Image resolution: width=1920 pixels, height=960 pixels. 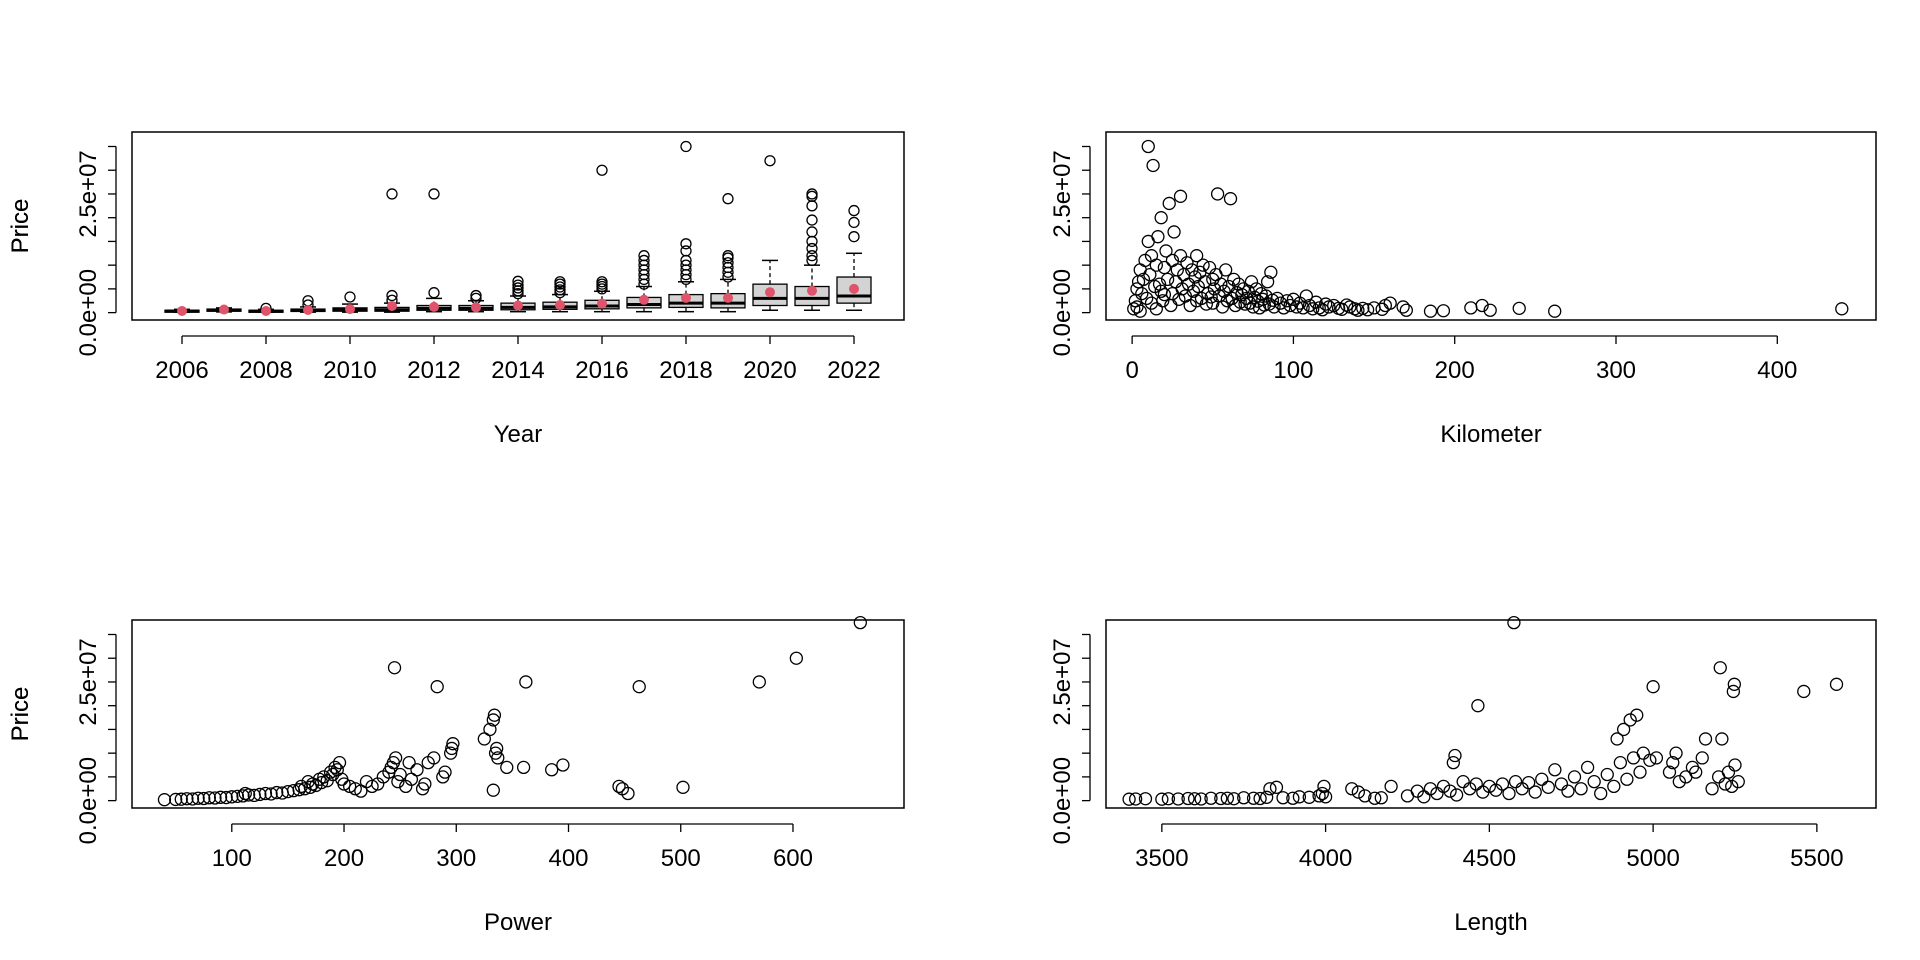 What do you see at coordinates (349, 370) in the screenshot?
I see `x-tick-label: 2010` at bounding box center [349, 370].